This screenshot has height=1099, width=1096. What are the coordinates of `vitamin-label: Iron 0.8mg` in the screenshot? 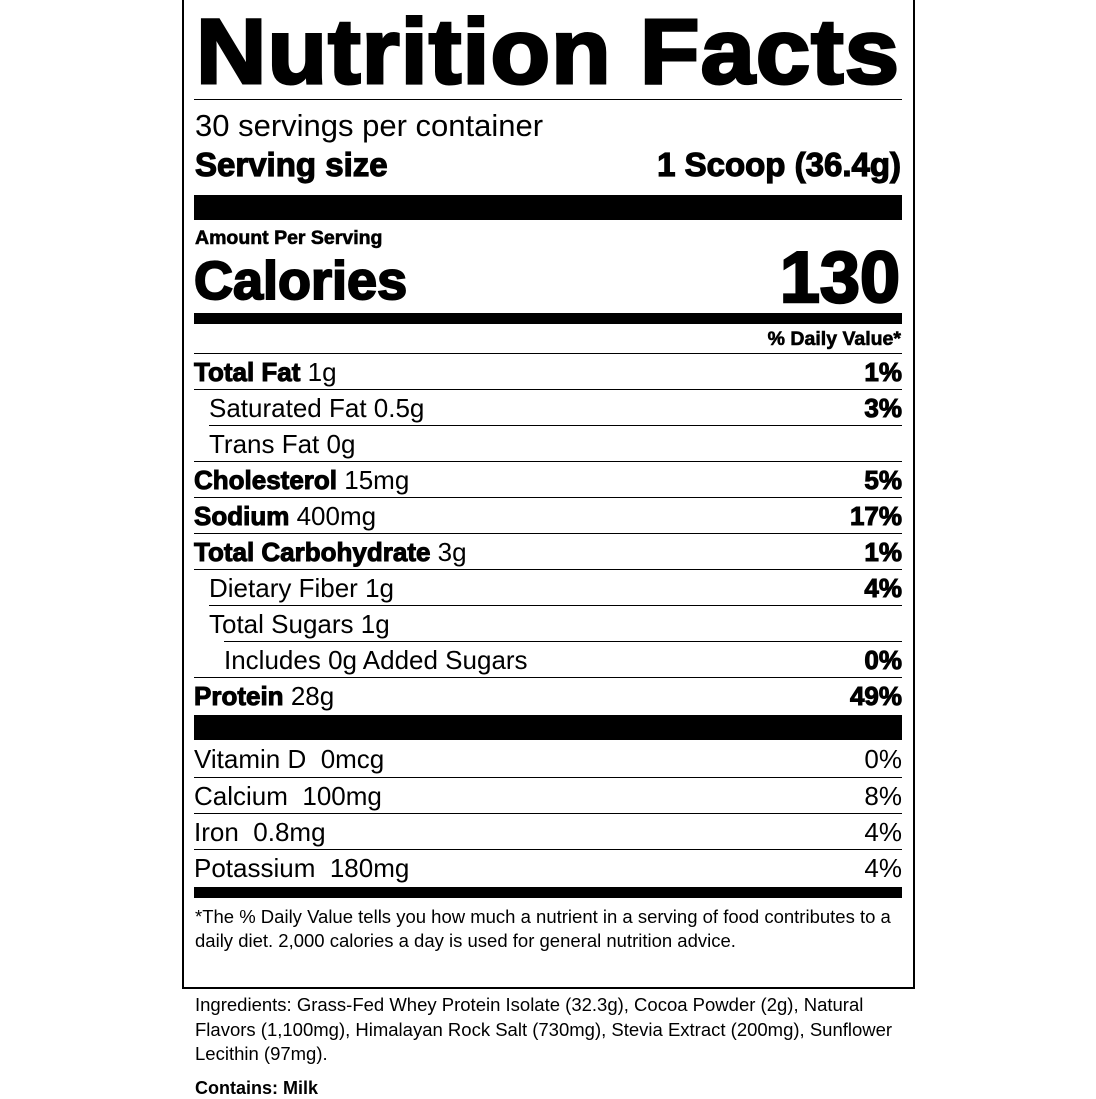 It's located at (260, 832).